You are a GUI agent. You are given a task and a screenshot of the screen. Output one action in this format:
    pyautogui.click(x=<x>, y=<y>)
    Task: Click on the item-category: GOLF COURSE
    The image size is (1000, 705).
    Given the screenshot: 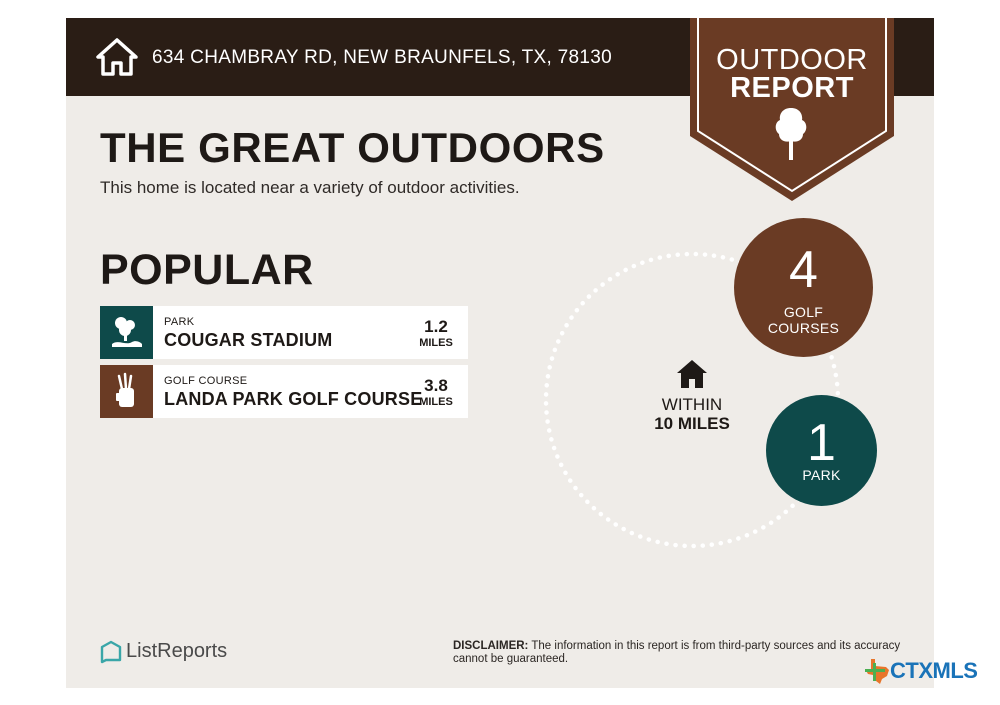 What is the action you would take?
    pyautogui.click(x=206, y=381)
    